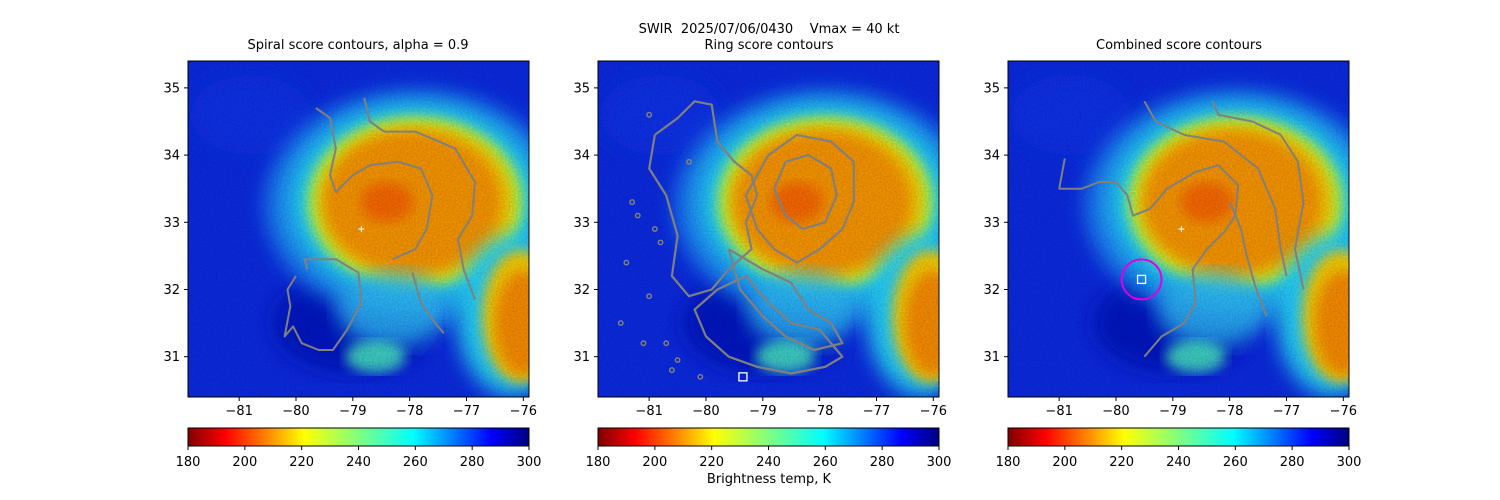 Image resolution: width=1500 pixels, height=500 pixels. What do you see at coordinates (358, 45) in the screenshot?
I see `panel-1-title: Spiral score contours, alpha = 0.9` at bounding box center [358, 45].